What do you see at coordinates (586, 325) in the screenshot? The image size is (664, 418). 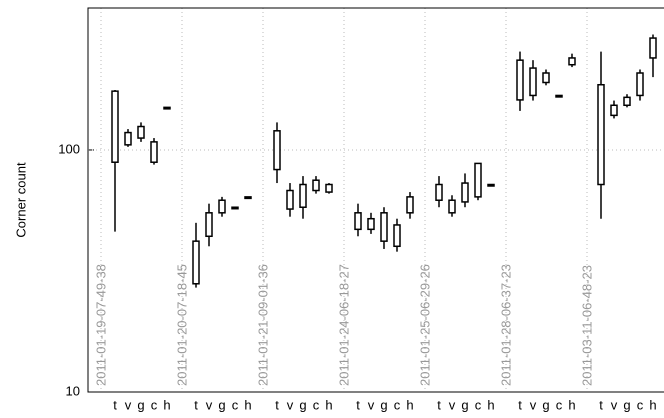 I see `group-label: 2011-03-11-06-48-23` at bounding box center [586, 325].